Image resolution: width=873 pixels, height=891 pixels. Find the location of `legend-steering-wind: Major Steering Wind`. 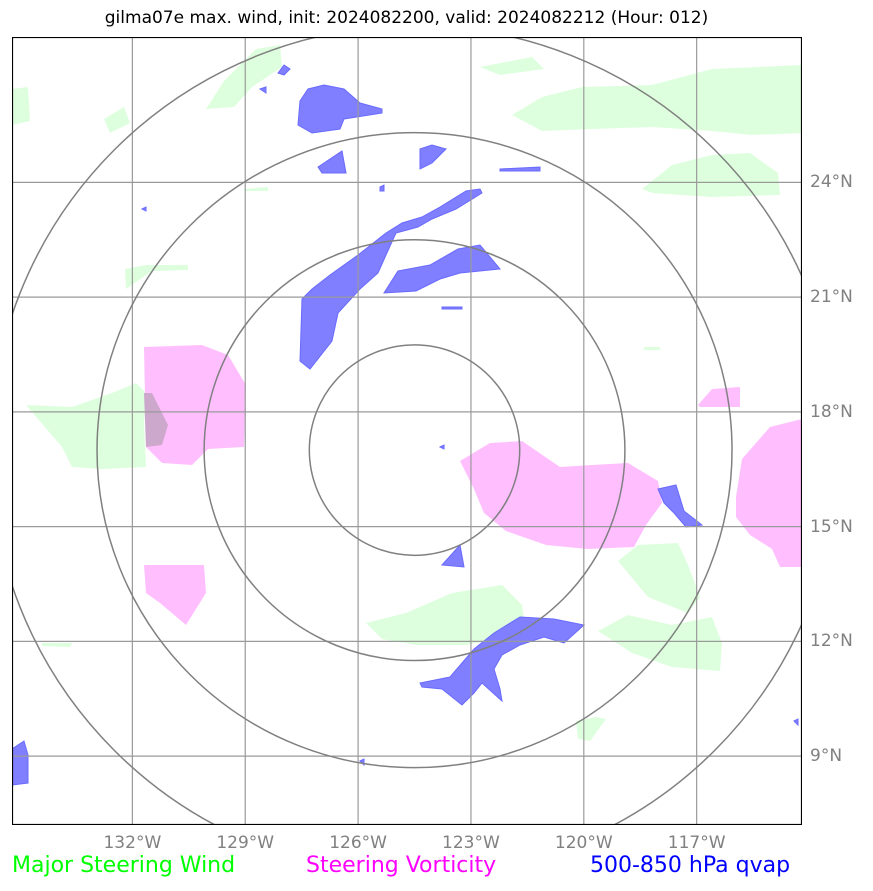

legend-steering-wind: Major Steering Wind is located at coordinates (124, 865).